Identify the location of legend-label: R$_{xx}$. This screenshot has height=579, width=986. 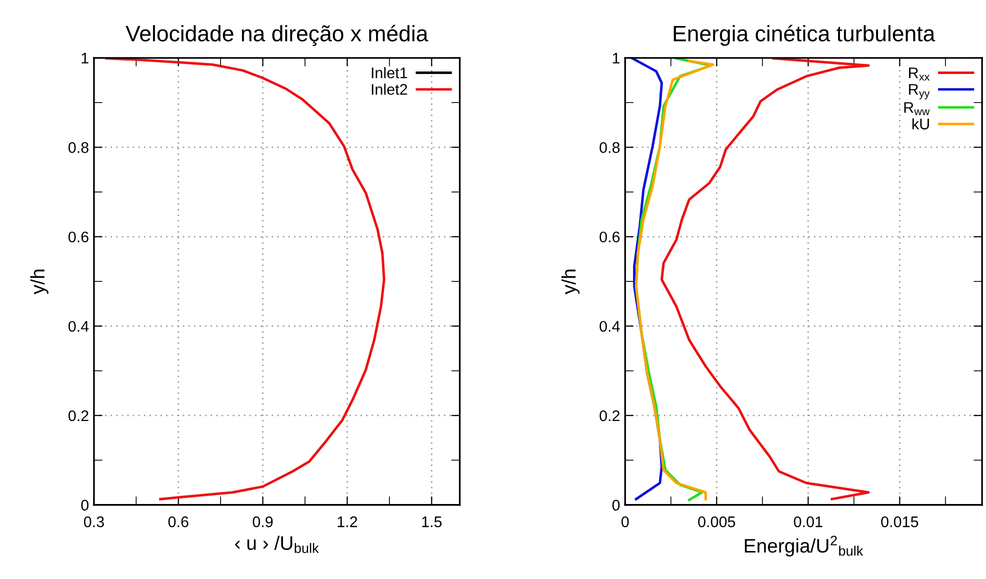
(919, 74).